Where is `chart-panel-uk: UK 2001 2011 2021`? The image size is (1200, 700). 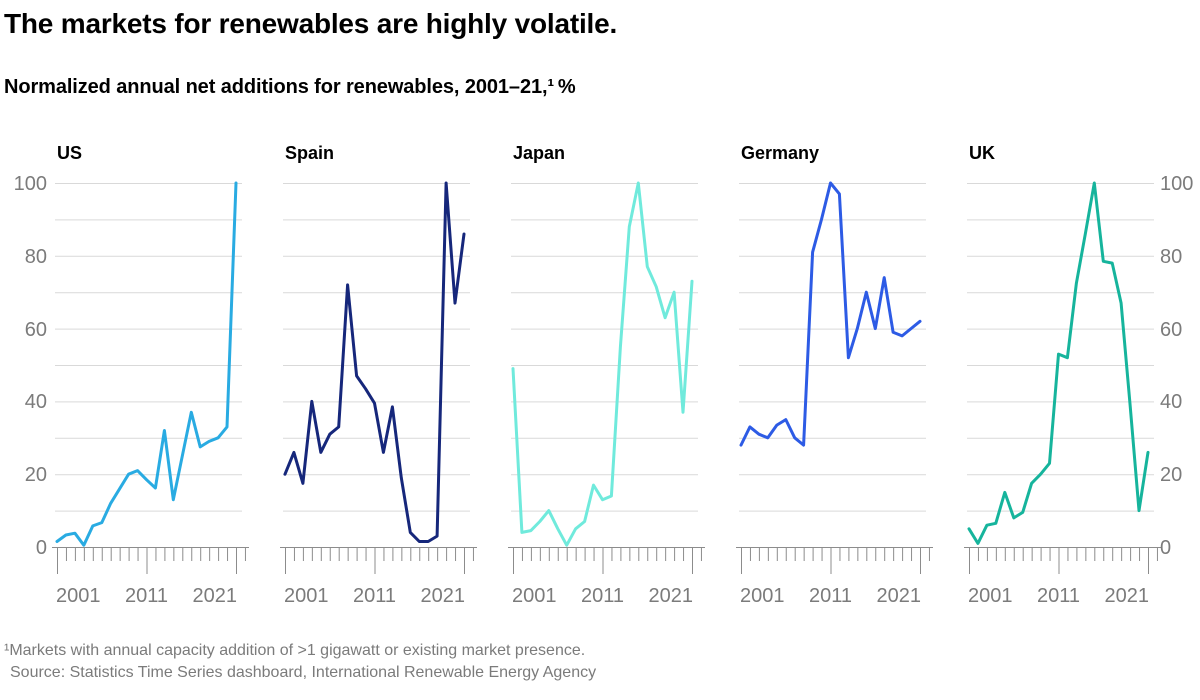
chart-panel-uk: UK 2001 2011 2021 is located at coordinates (1075, 374).